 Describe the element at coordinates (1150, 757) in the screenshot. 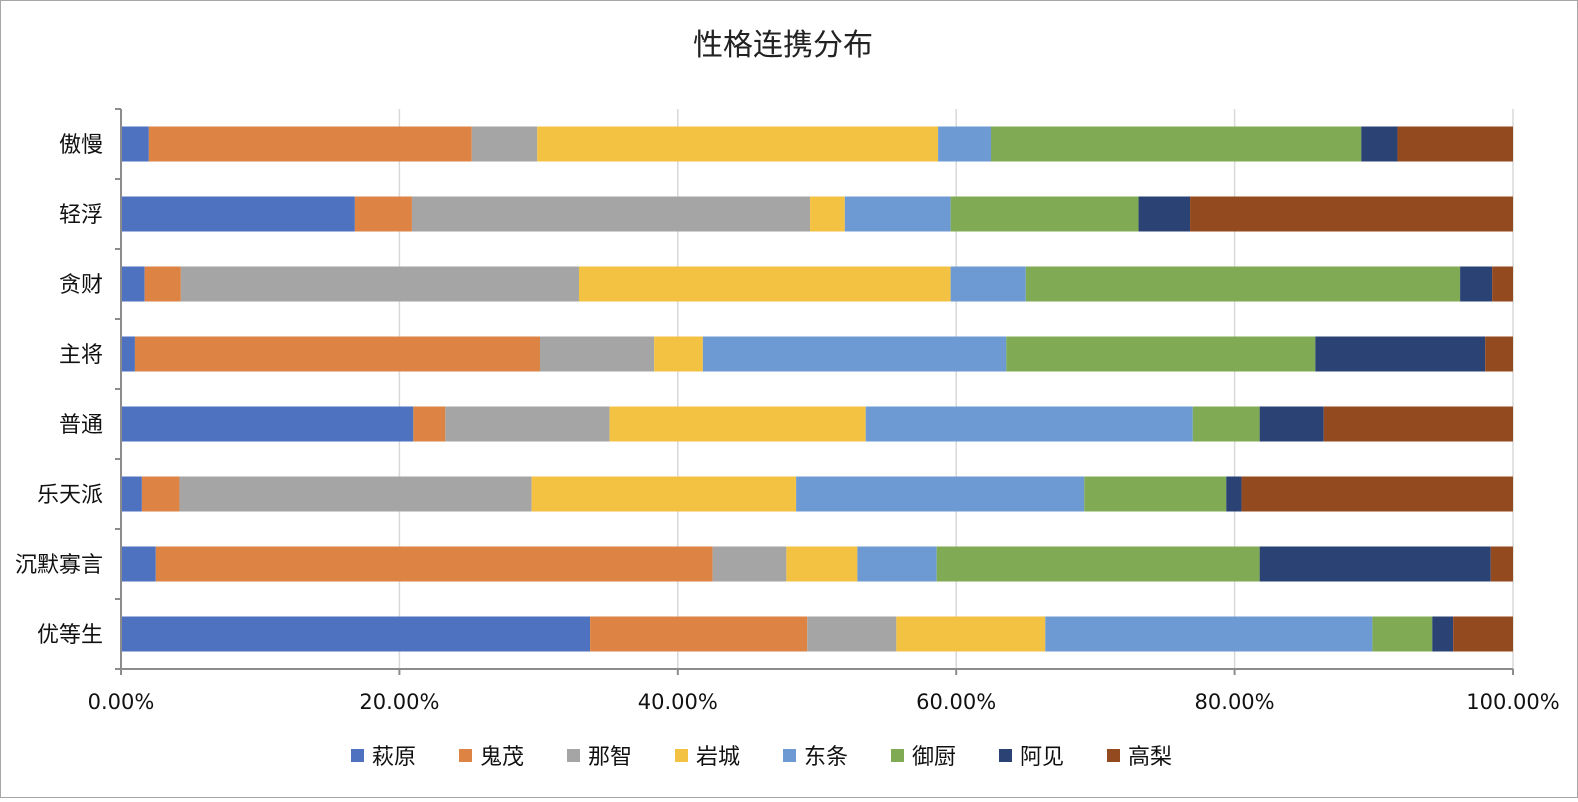

I see `legend-label: 高梨` at that location.